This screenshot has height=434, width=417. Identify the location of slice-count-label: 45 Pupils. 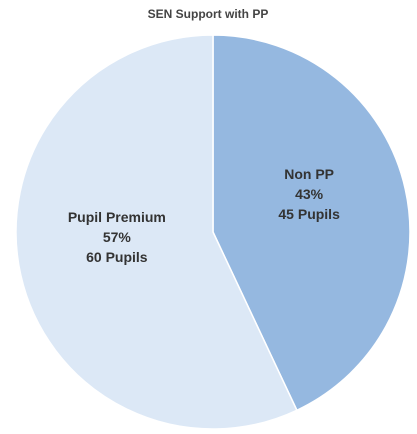
(309, 214).